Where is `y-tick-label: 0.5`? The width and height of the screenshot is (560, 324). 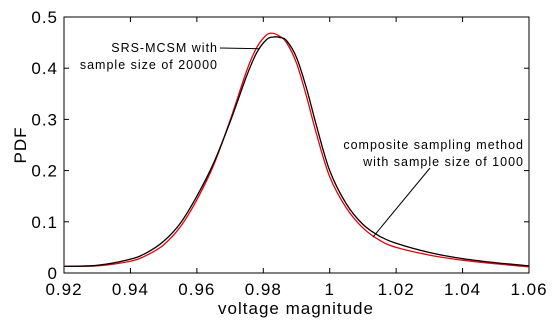
y-tick-label: 0.5 is located at coordinates (44, 17).